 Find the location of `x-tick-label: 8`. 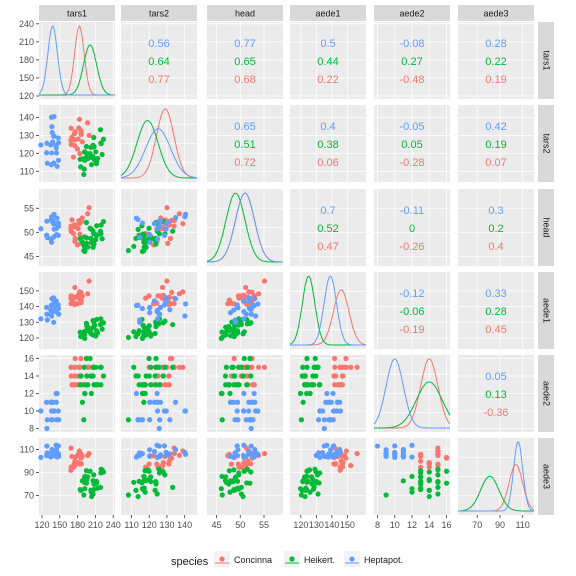

x-tick-label: 8 is located at coordinates (377, 525).